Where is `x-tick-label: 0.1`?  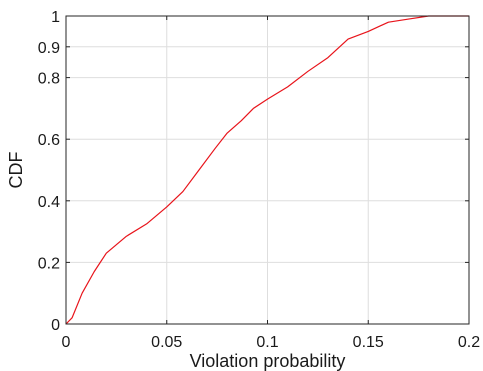
x-tick-label: 0.1 is located at coordinates (267, 342).